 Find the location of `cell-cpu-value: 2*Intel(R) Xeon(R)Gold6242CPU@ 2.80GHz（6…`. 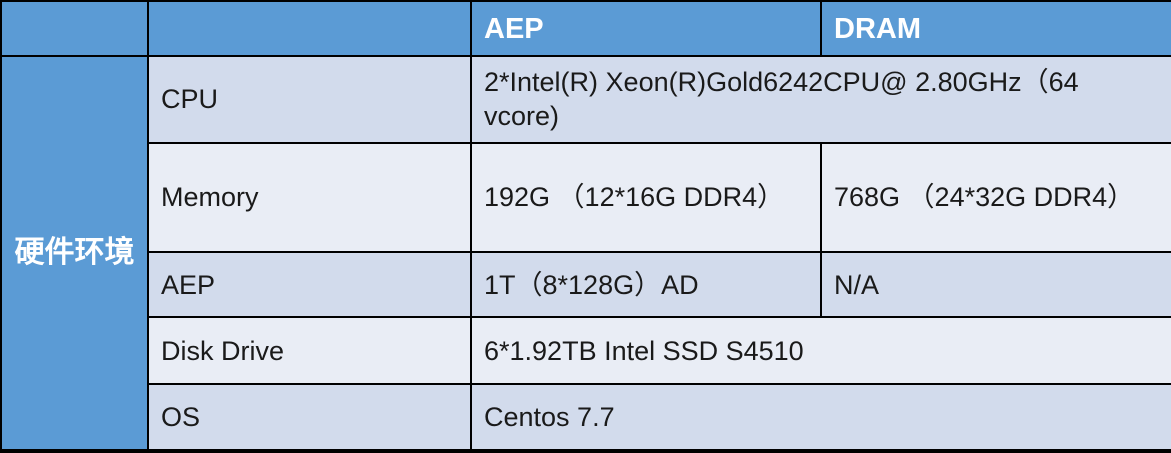

cell-cpu-value: 2*Intel(R) Xeon(R)Gold6242CPU@ 2.80GHz（6… is located at coordinates (820, 99).